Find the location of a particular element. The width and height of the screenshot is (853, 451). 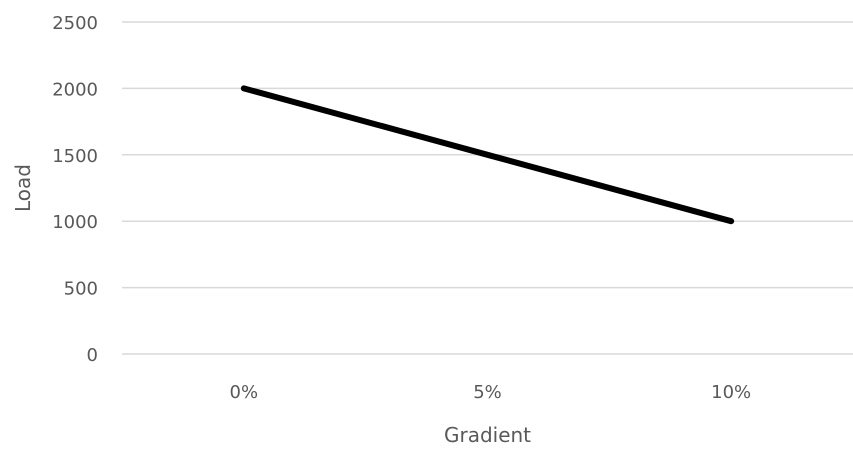

x-axis-tick-labels: 0% 5% 10% is located at coordinates (491, 392).